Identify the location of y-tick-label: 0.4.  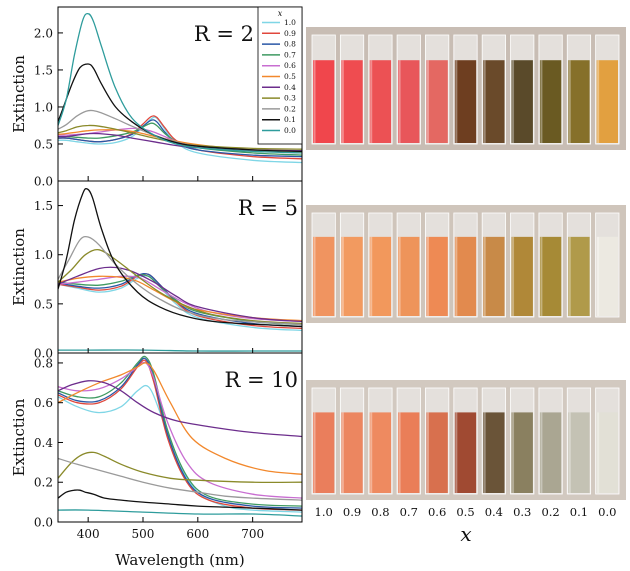
(43, 443).